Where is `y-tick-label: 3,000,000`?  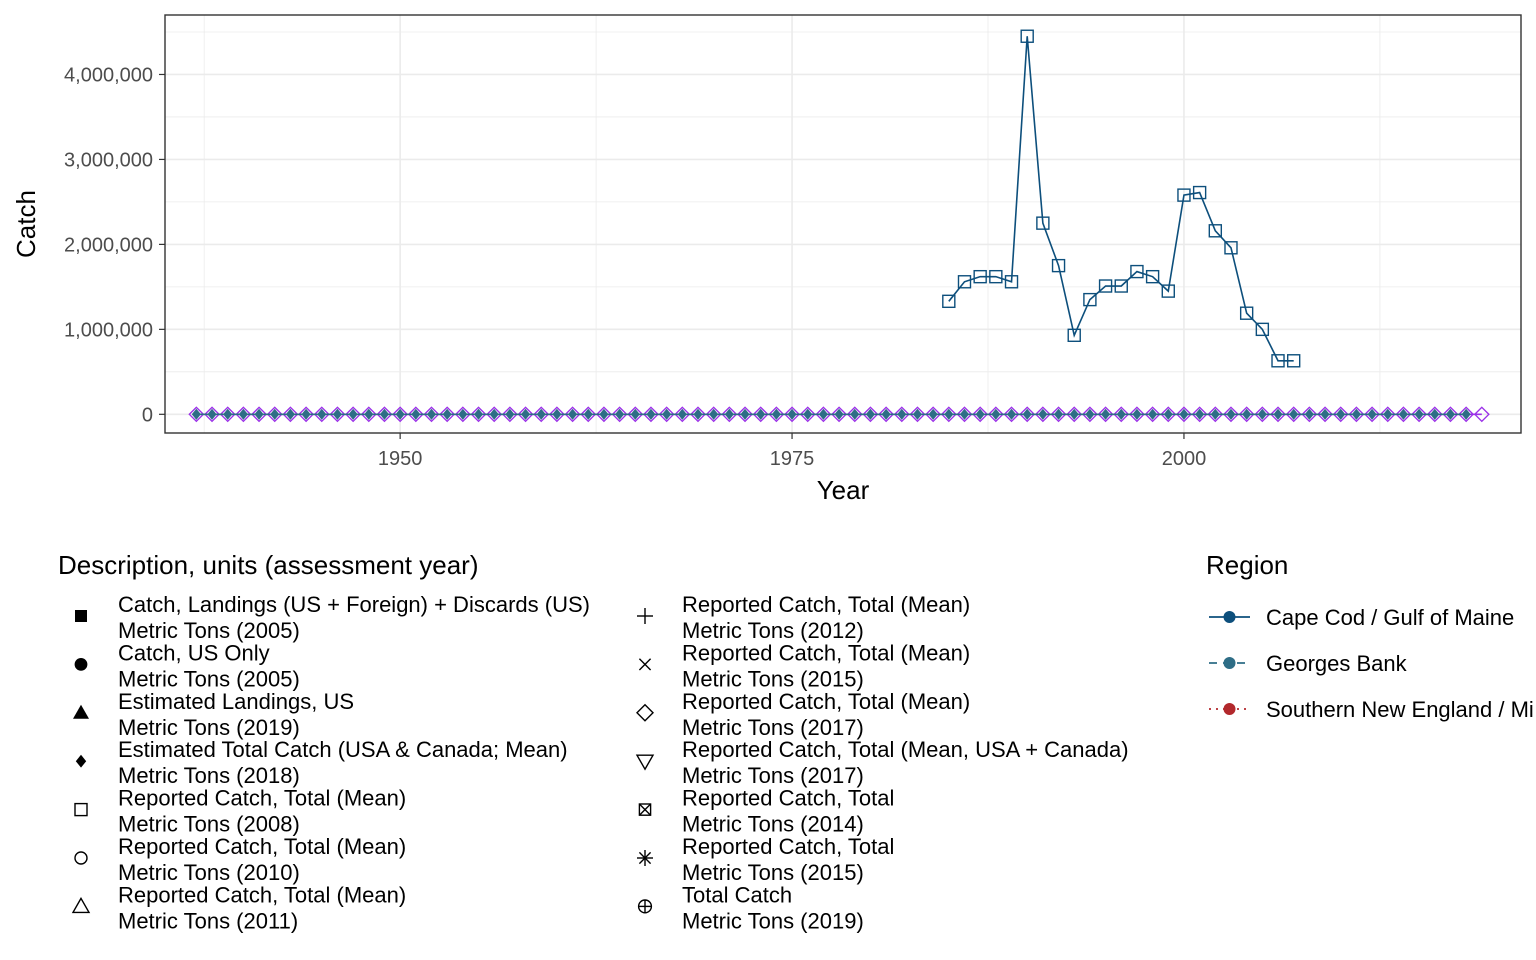 y-tick-label: 3,000,000 is located at coordinates (108, 160).